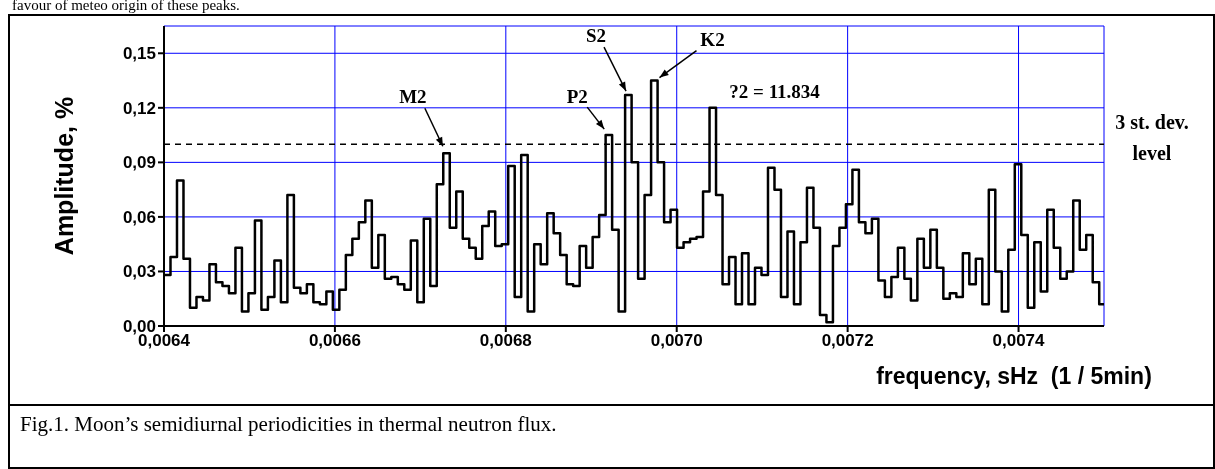 This screenshot has width=1215, height=469. What do you see at coordinates (1019, 341) in the screenshot?
I see `x-tick-label: 0,0074` at bounding box center [1019, 341].